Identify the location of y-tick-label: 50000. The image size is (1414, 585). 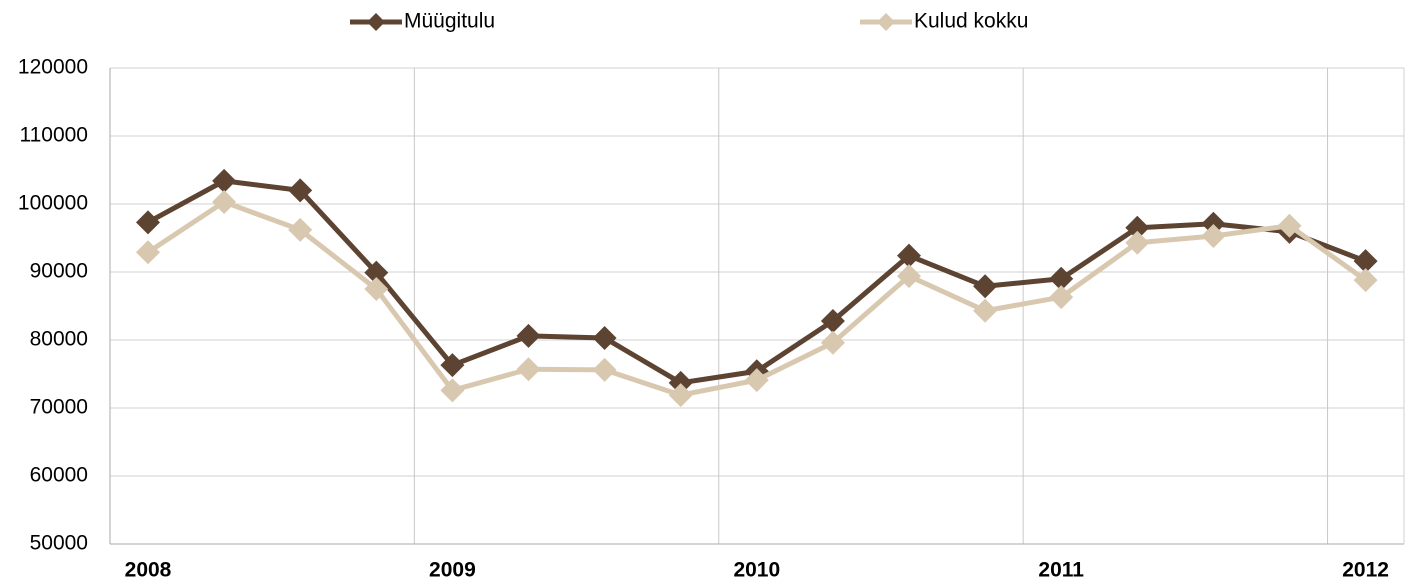
(59, 543).